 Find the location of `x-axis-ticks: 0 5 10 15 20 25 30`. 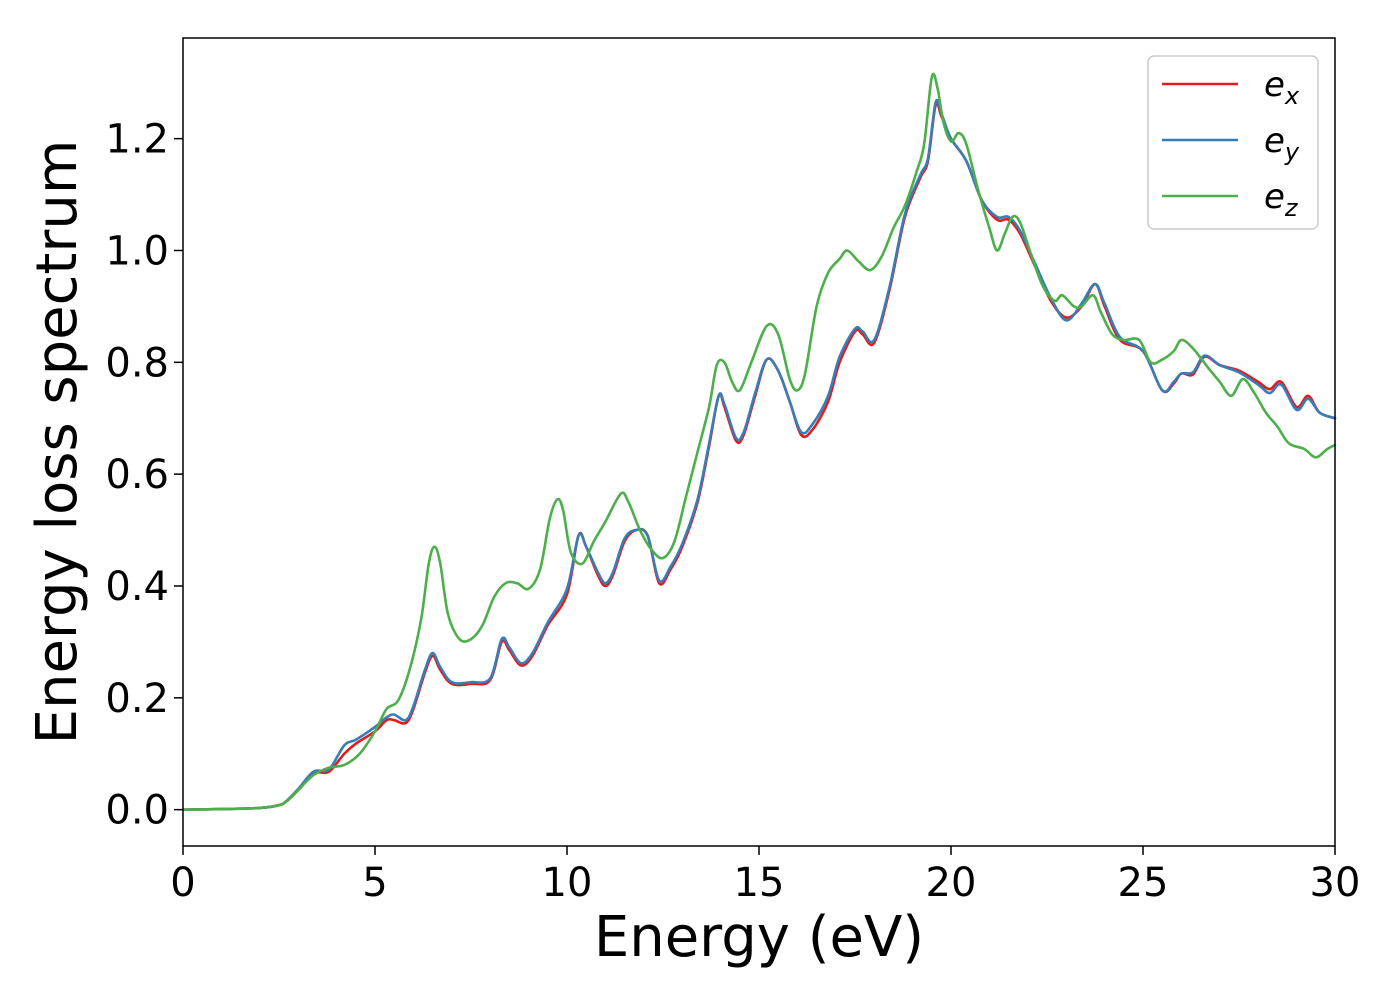

x-axis-ticks: 0 5 10 15 20 25 30 is located at coordinates (765, 876).